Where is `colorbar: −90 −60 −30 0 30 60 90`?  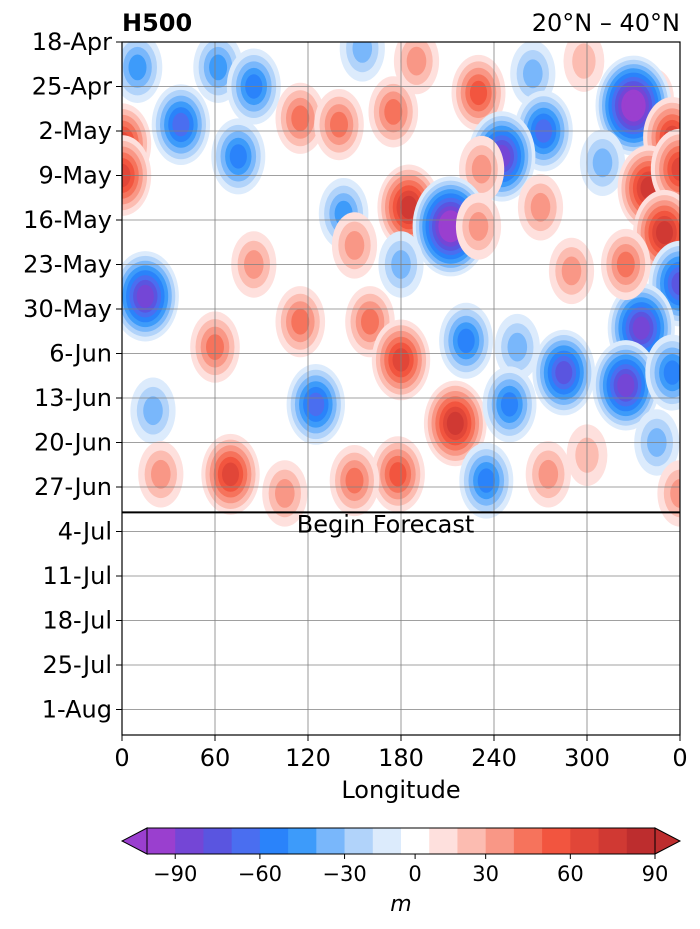 colorbar: −90 −60 −30 0 30 60 90 is located at coordinates (401, 856).